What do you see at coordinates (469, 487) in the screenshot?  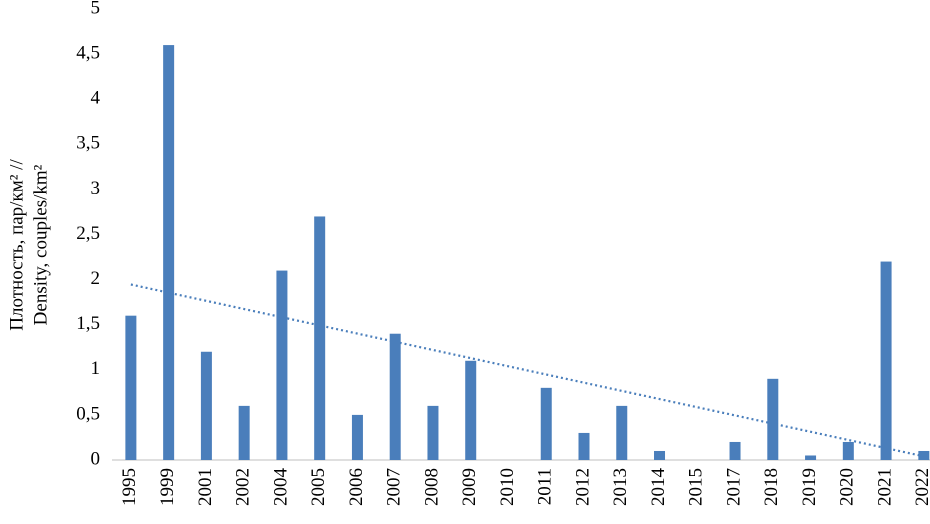 I see `x-tick-label: 2009` at bounding box center [469, 487].